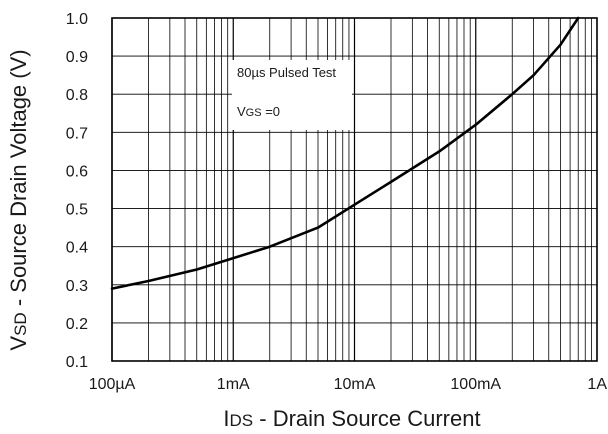  I want to click on y-tick-label: 0.2, so click(77, 324).